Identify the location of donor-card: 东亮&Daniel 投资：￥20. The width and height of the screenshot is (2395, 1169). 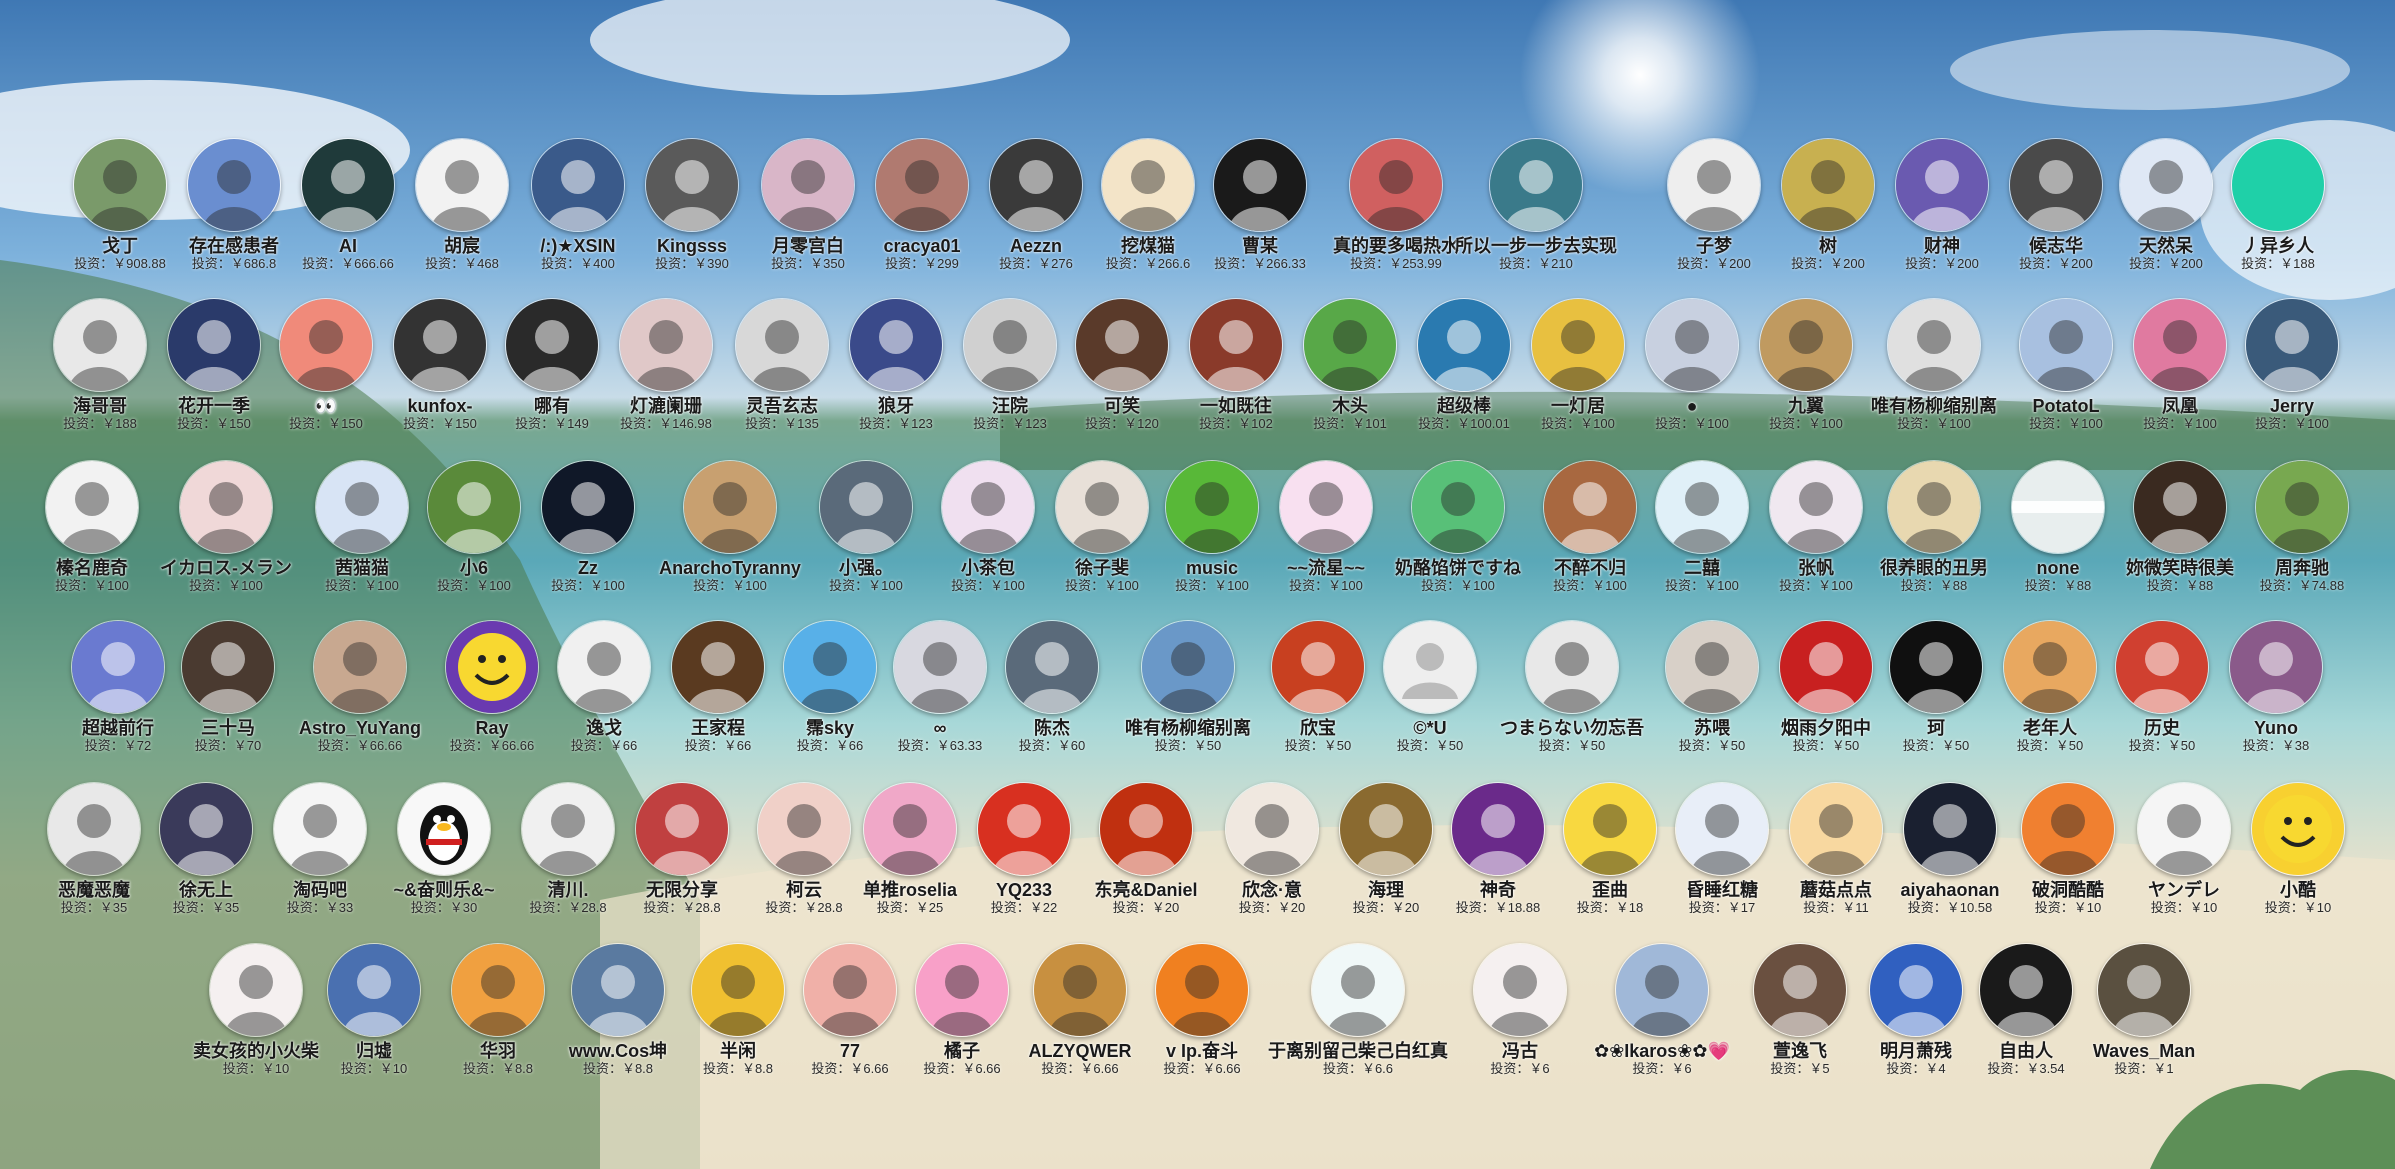
(1146, 849).